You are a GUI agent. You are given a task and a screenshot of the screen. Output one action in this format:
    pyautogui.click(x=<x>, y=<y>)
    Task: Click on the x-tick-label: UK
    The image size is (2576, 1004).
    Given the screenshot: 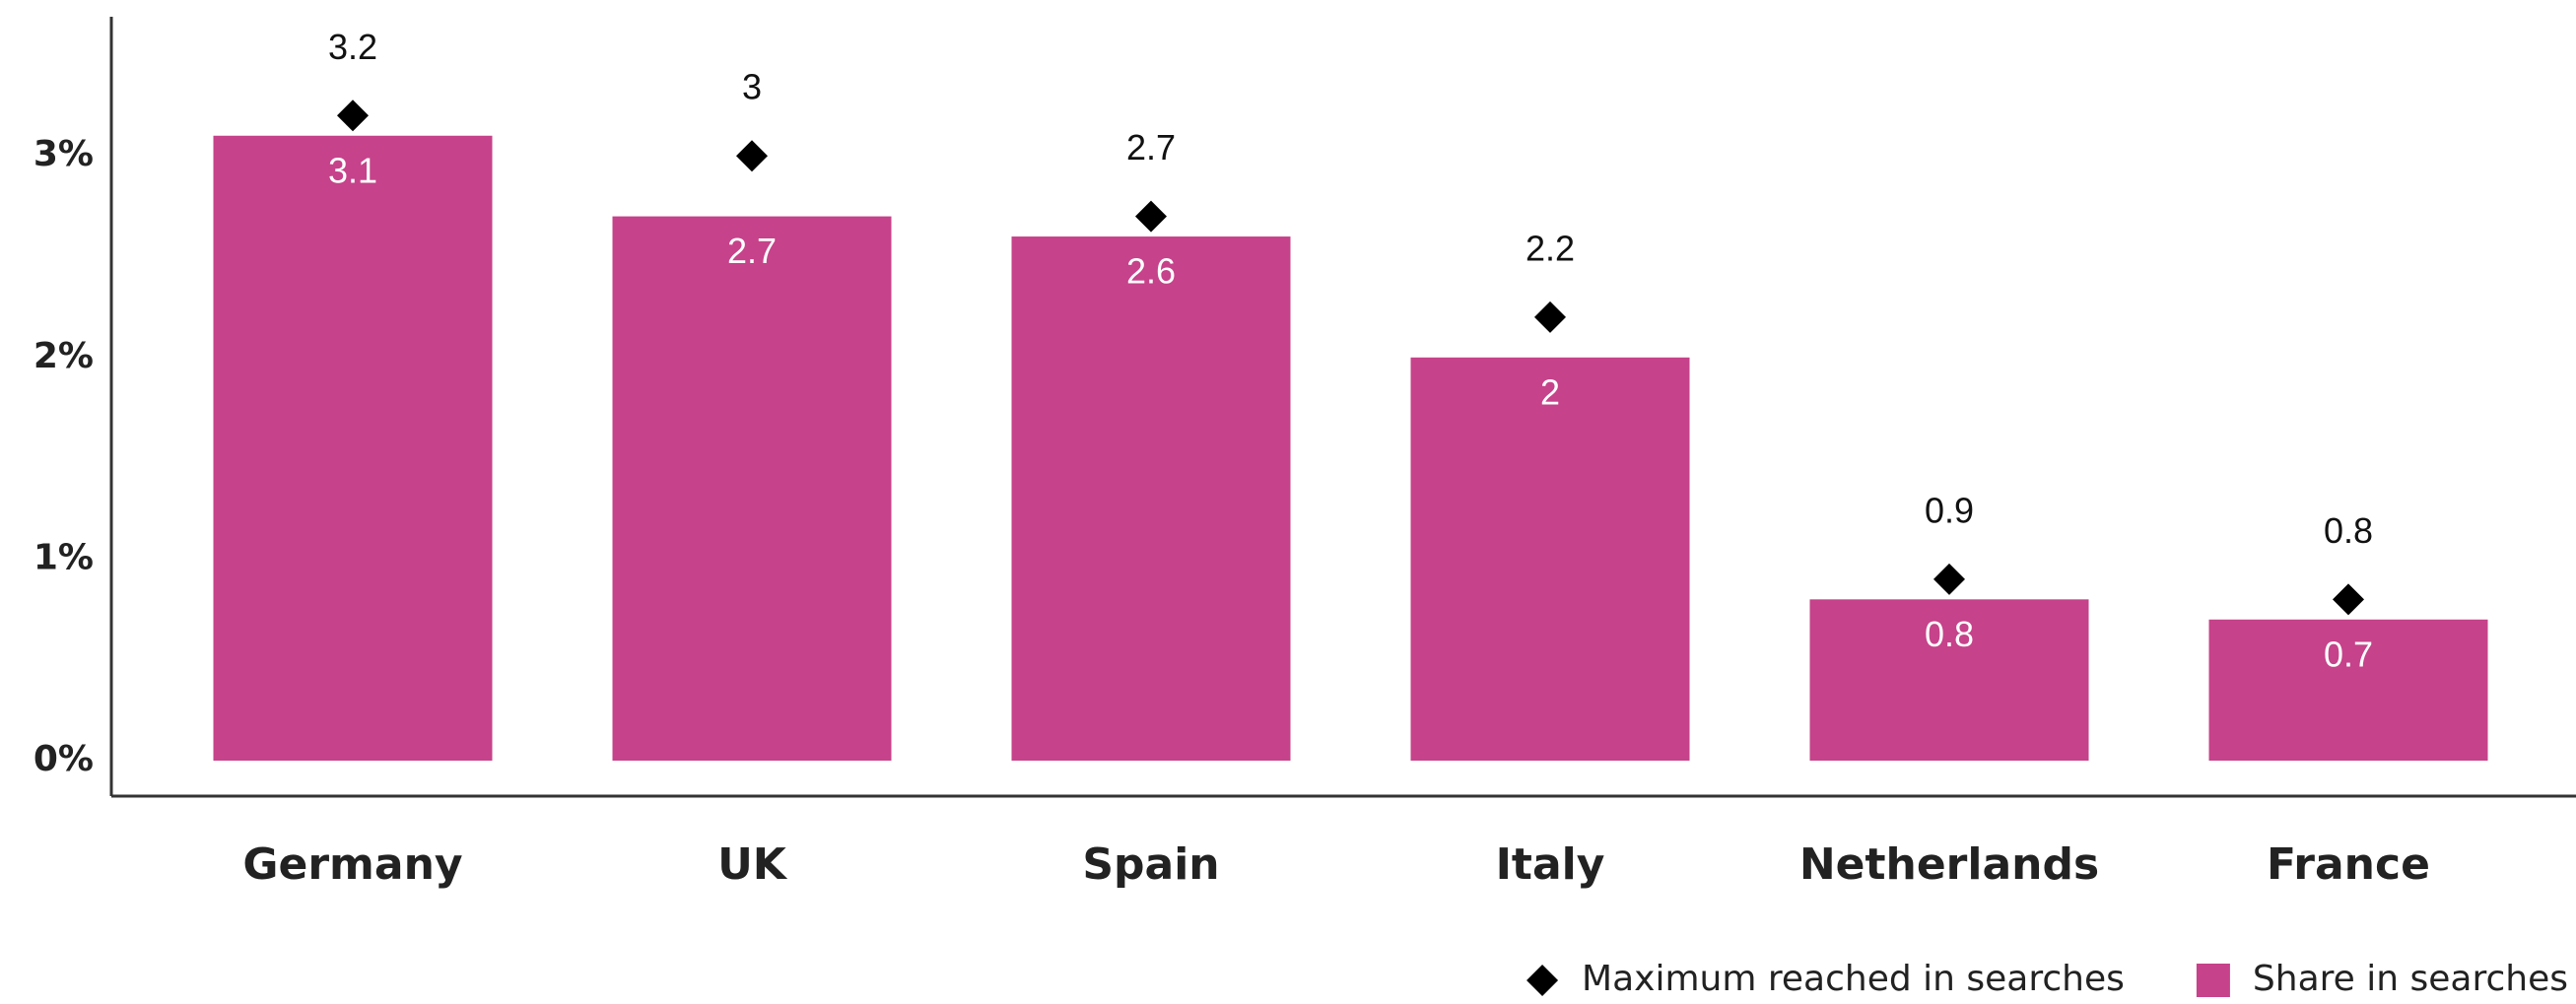 What is the action you would take?
    pyautogui.click(x=752, y=864)
    